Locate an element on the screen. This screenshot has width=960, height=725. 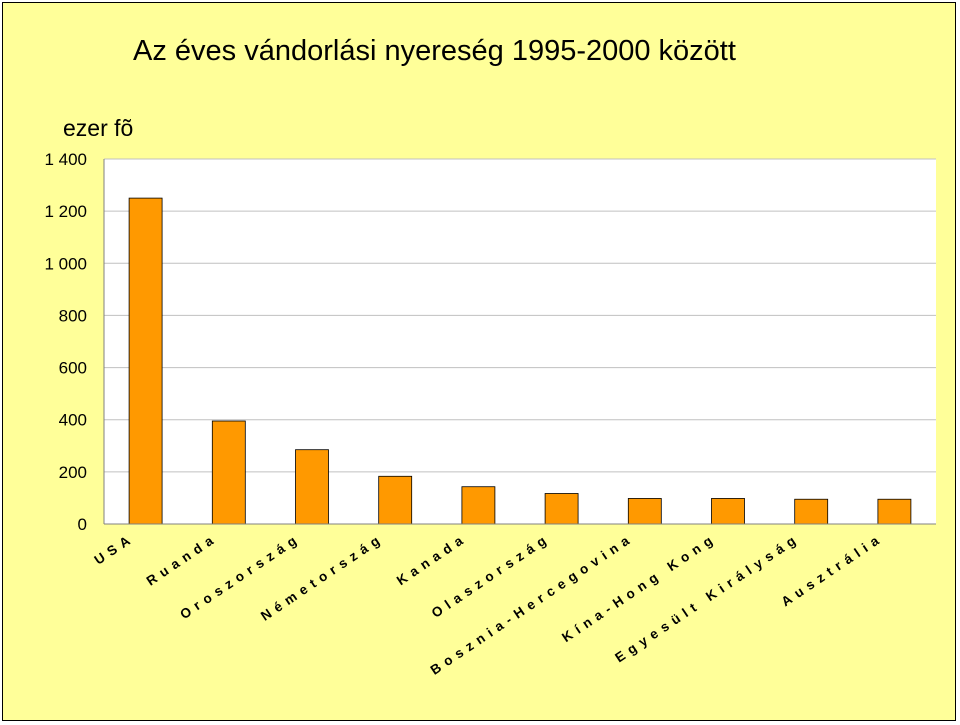
y-tick-label: 1 400 is located at coordinates (65, 159).